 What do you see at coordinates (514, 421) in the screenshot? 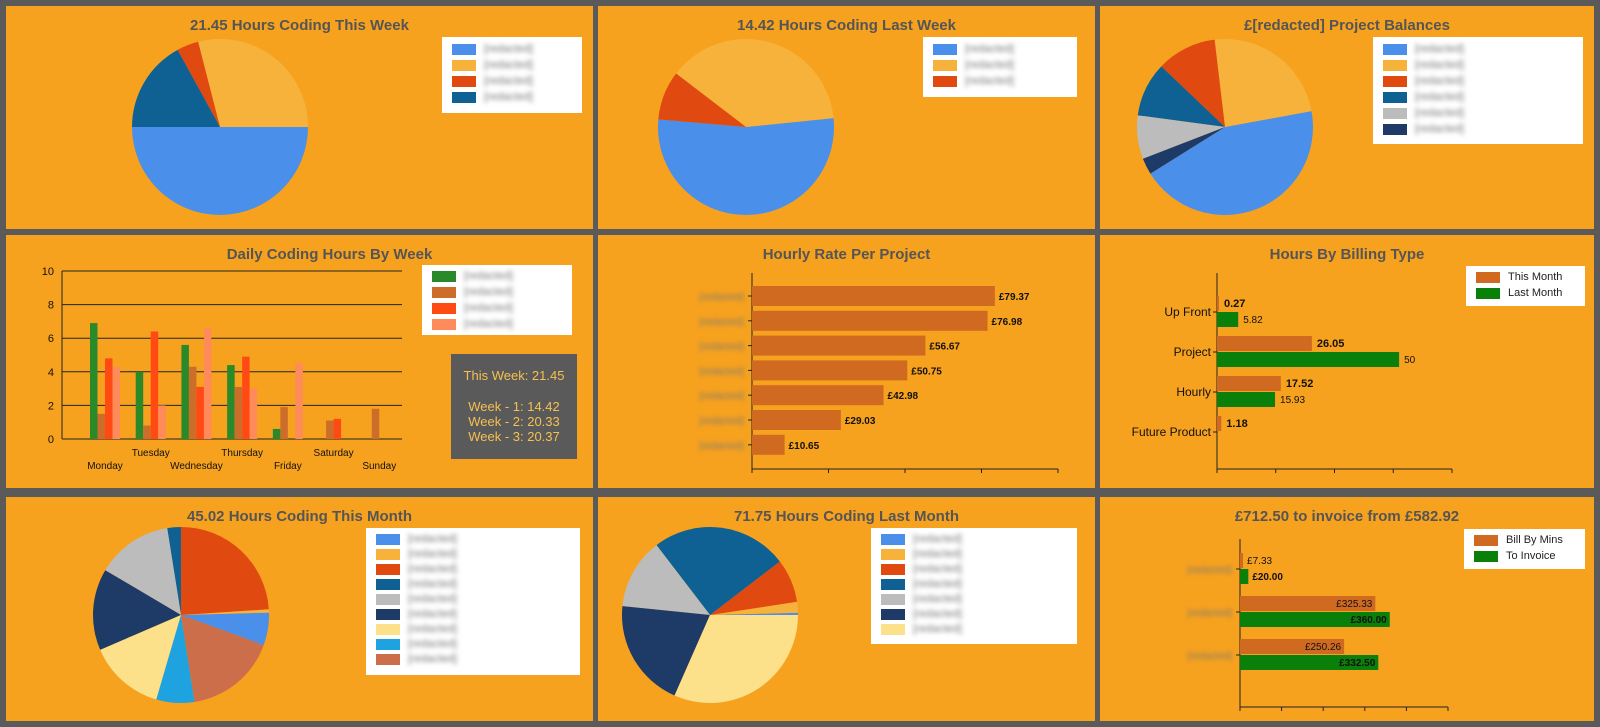
I see `summary-week-2: Week - 2: 20.33` at bounding box center [514, 421].